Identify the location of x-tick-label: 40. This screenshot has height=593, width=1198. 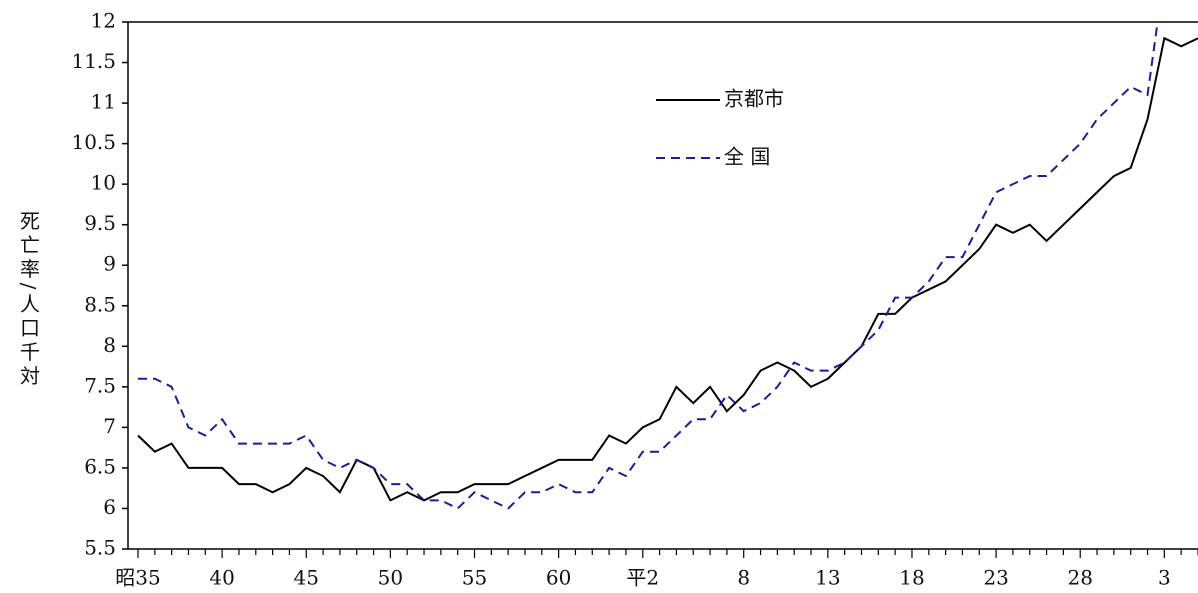
(221, 578).